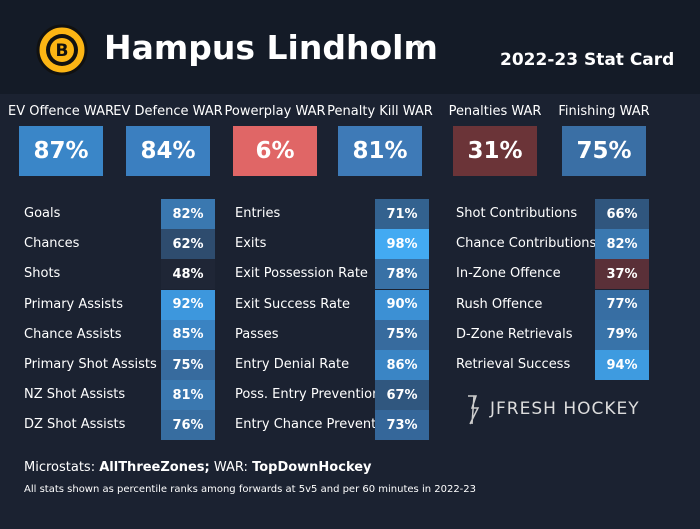 This screenshot has height=529, width=700. I want to click on stat-value: 81%, so click(188, 395).